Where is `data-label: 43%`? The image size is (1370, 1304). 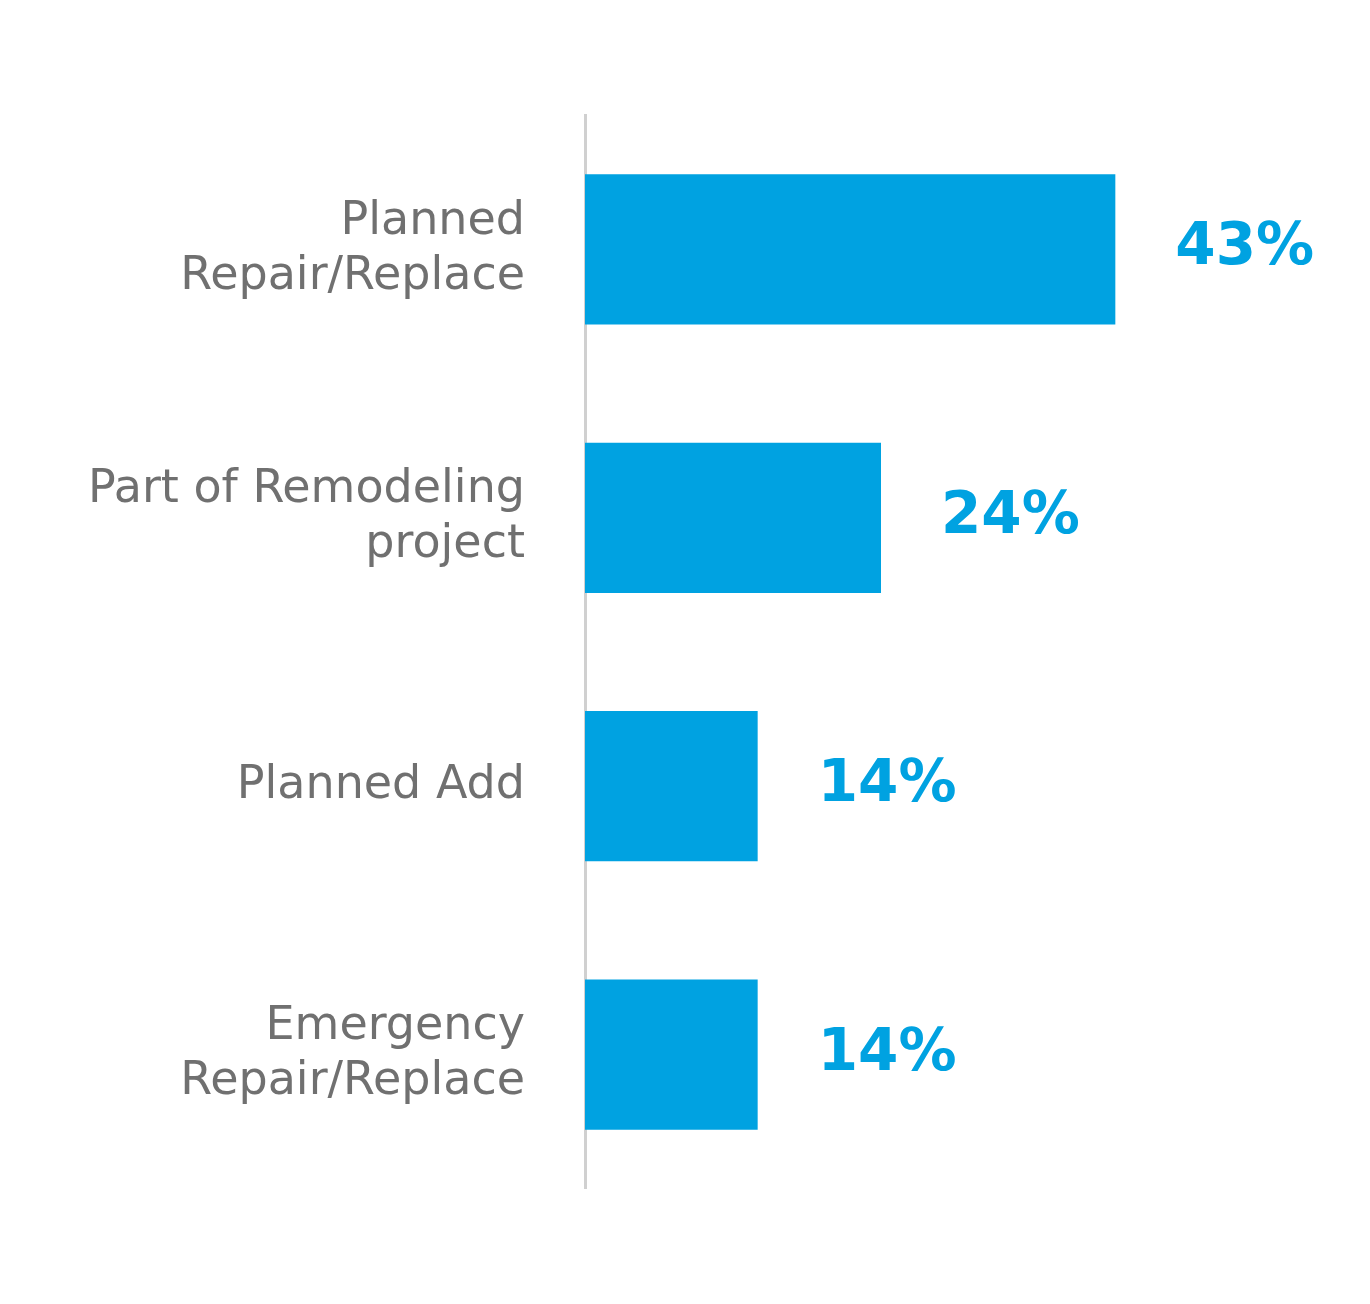
data-label: 43% is located at coordinates (1245, 244).